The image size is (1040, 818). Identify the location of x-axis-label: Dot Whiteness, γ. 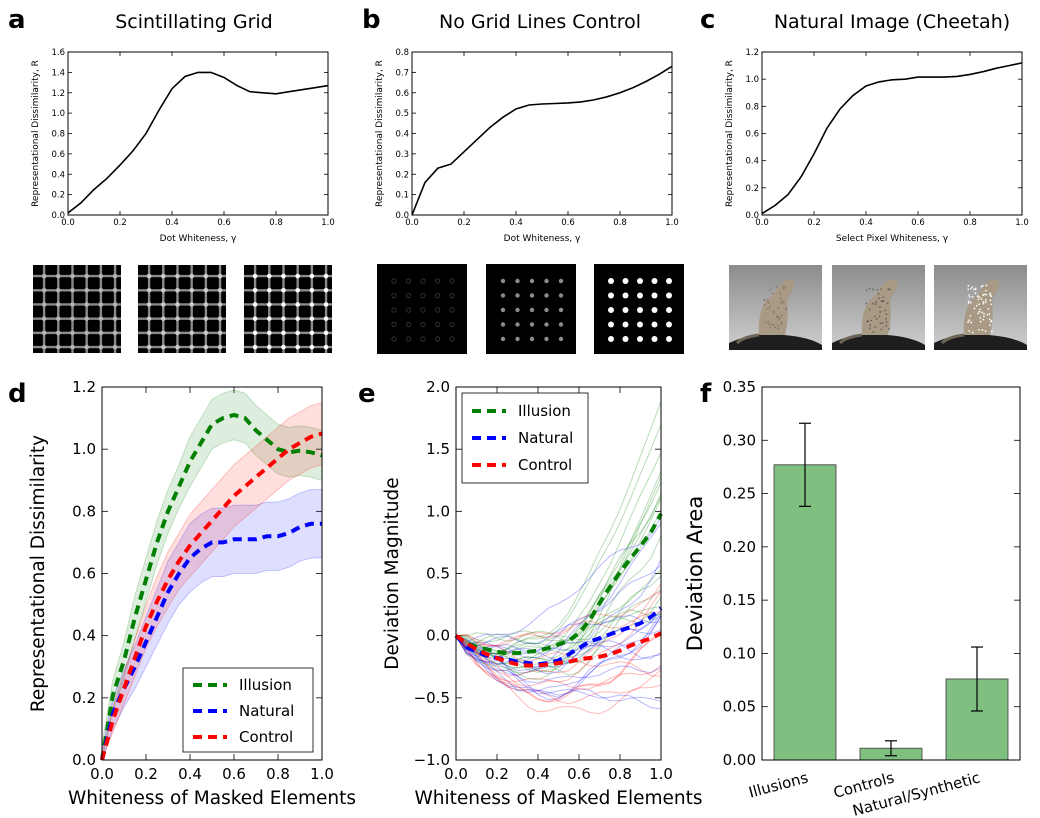
(542, 239).